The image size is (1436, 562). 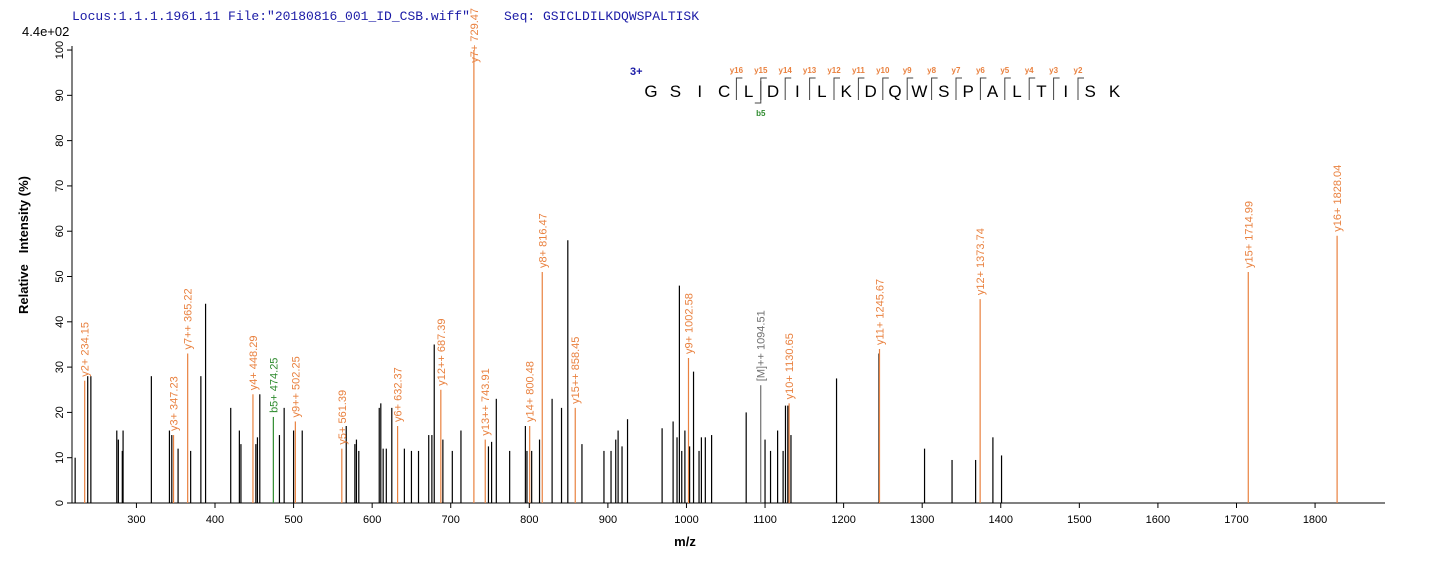 I want to click on y-tick-label: 90, so click(x=60, y=95).